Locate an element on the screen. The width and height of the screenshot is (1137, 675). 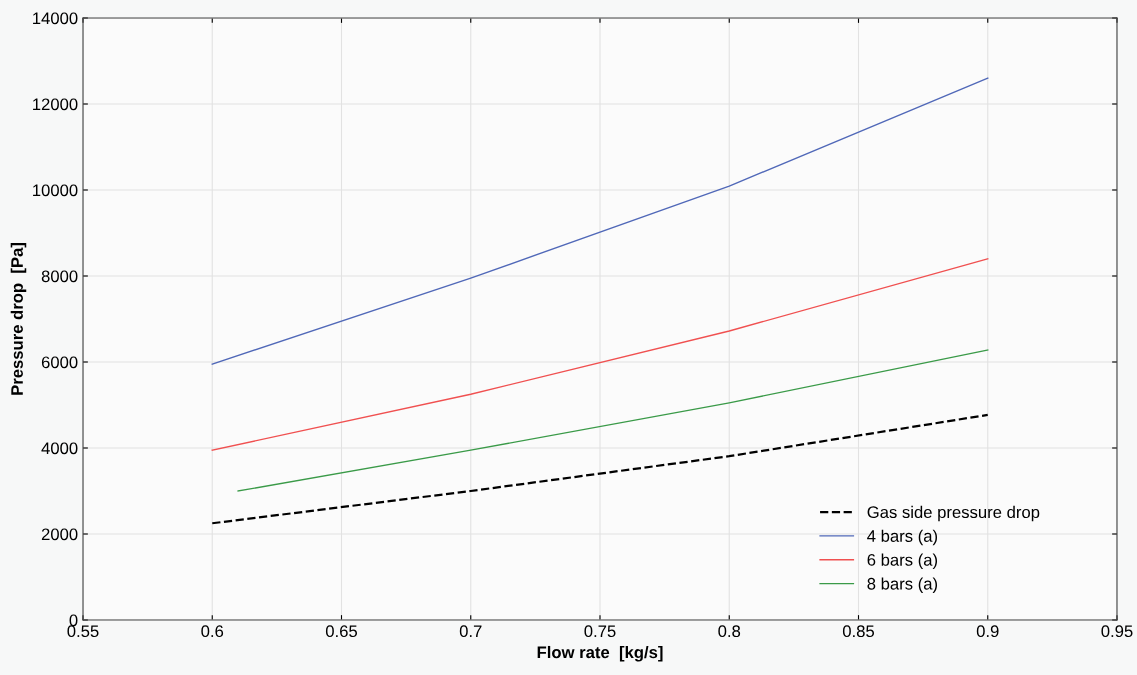
y-tick-label: 12000 is located at coordinates (55, 104).